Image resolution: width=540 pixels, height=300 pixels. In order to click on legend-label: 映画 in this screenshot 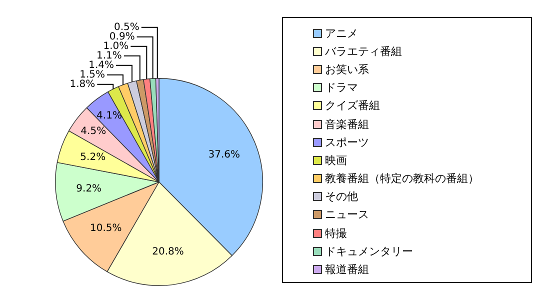, I will do `click(336, 160)`.